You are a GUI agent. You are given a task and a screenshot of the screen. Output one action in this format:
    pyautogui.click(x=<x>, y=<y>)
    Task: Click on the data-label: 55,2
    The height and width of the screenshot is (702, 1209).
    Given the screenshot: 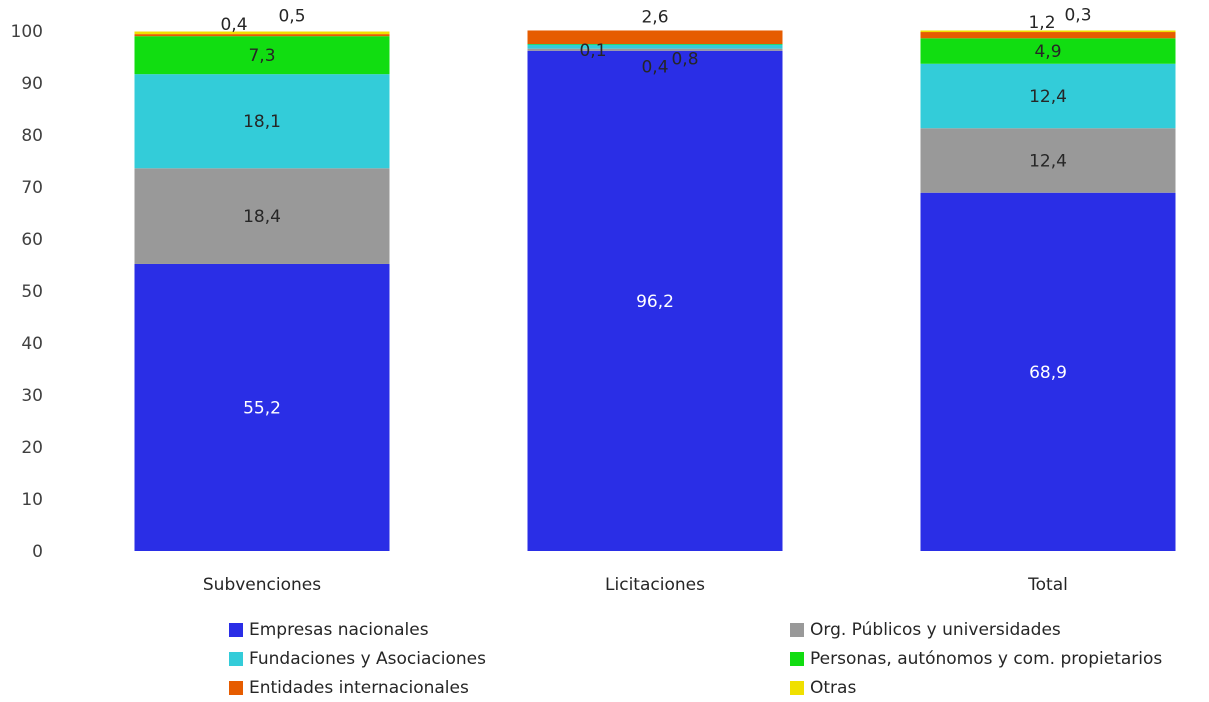 What is the action you would take?
    pyautogui.click(x=262, y=408)
    